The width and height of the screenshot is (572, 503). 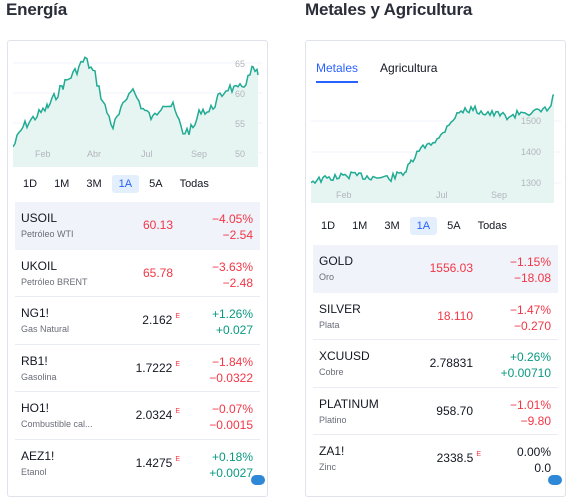 I want to click on change-absolute: −9.80, so click(x=535, y=420).